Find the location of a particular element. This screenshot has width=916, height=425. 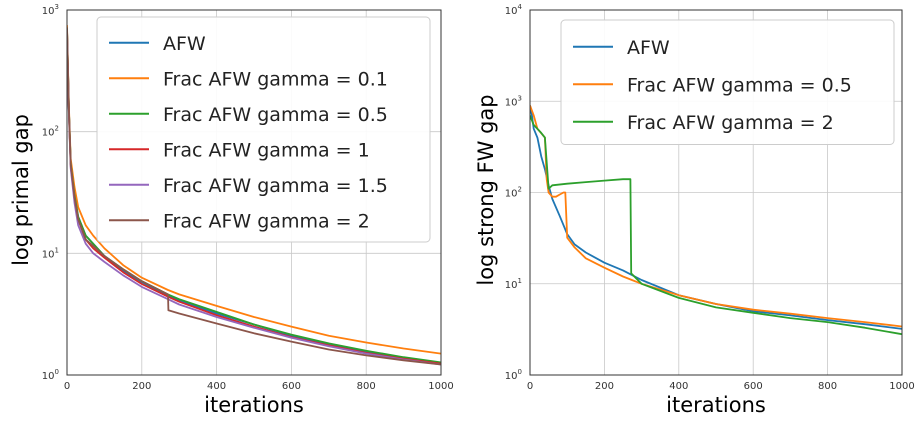

legend-label: Frac AFW gamma = 1 is located at coordinates (266, 150).